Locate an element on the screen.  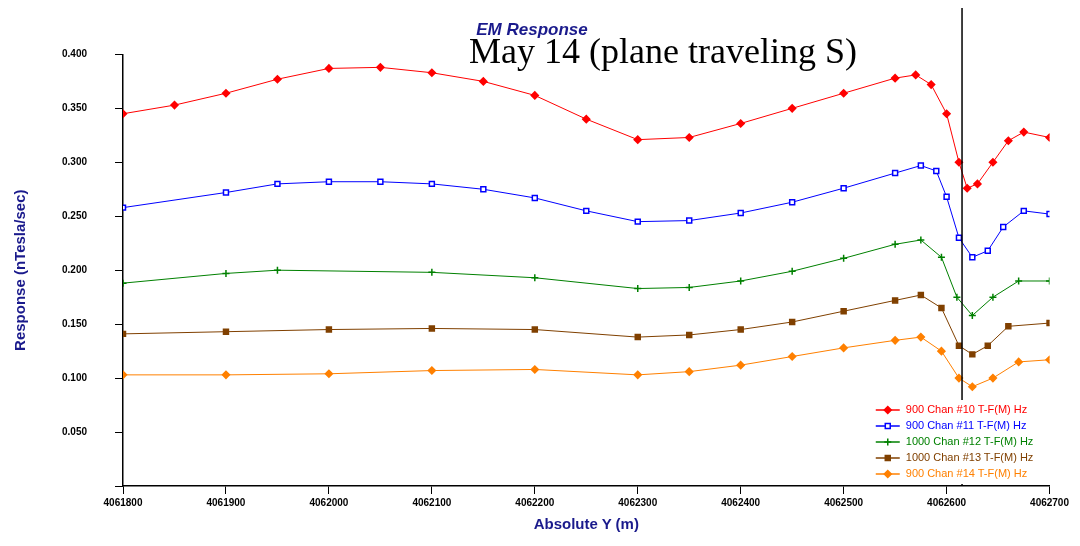
legend-label: 900 Chan #14 T-F(M) Hz is located at coordinates (966, 473).